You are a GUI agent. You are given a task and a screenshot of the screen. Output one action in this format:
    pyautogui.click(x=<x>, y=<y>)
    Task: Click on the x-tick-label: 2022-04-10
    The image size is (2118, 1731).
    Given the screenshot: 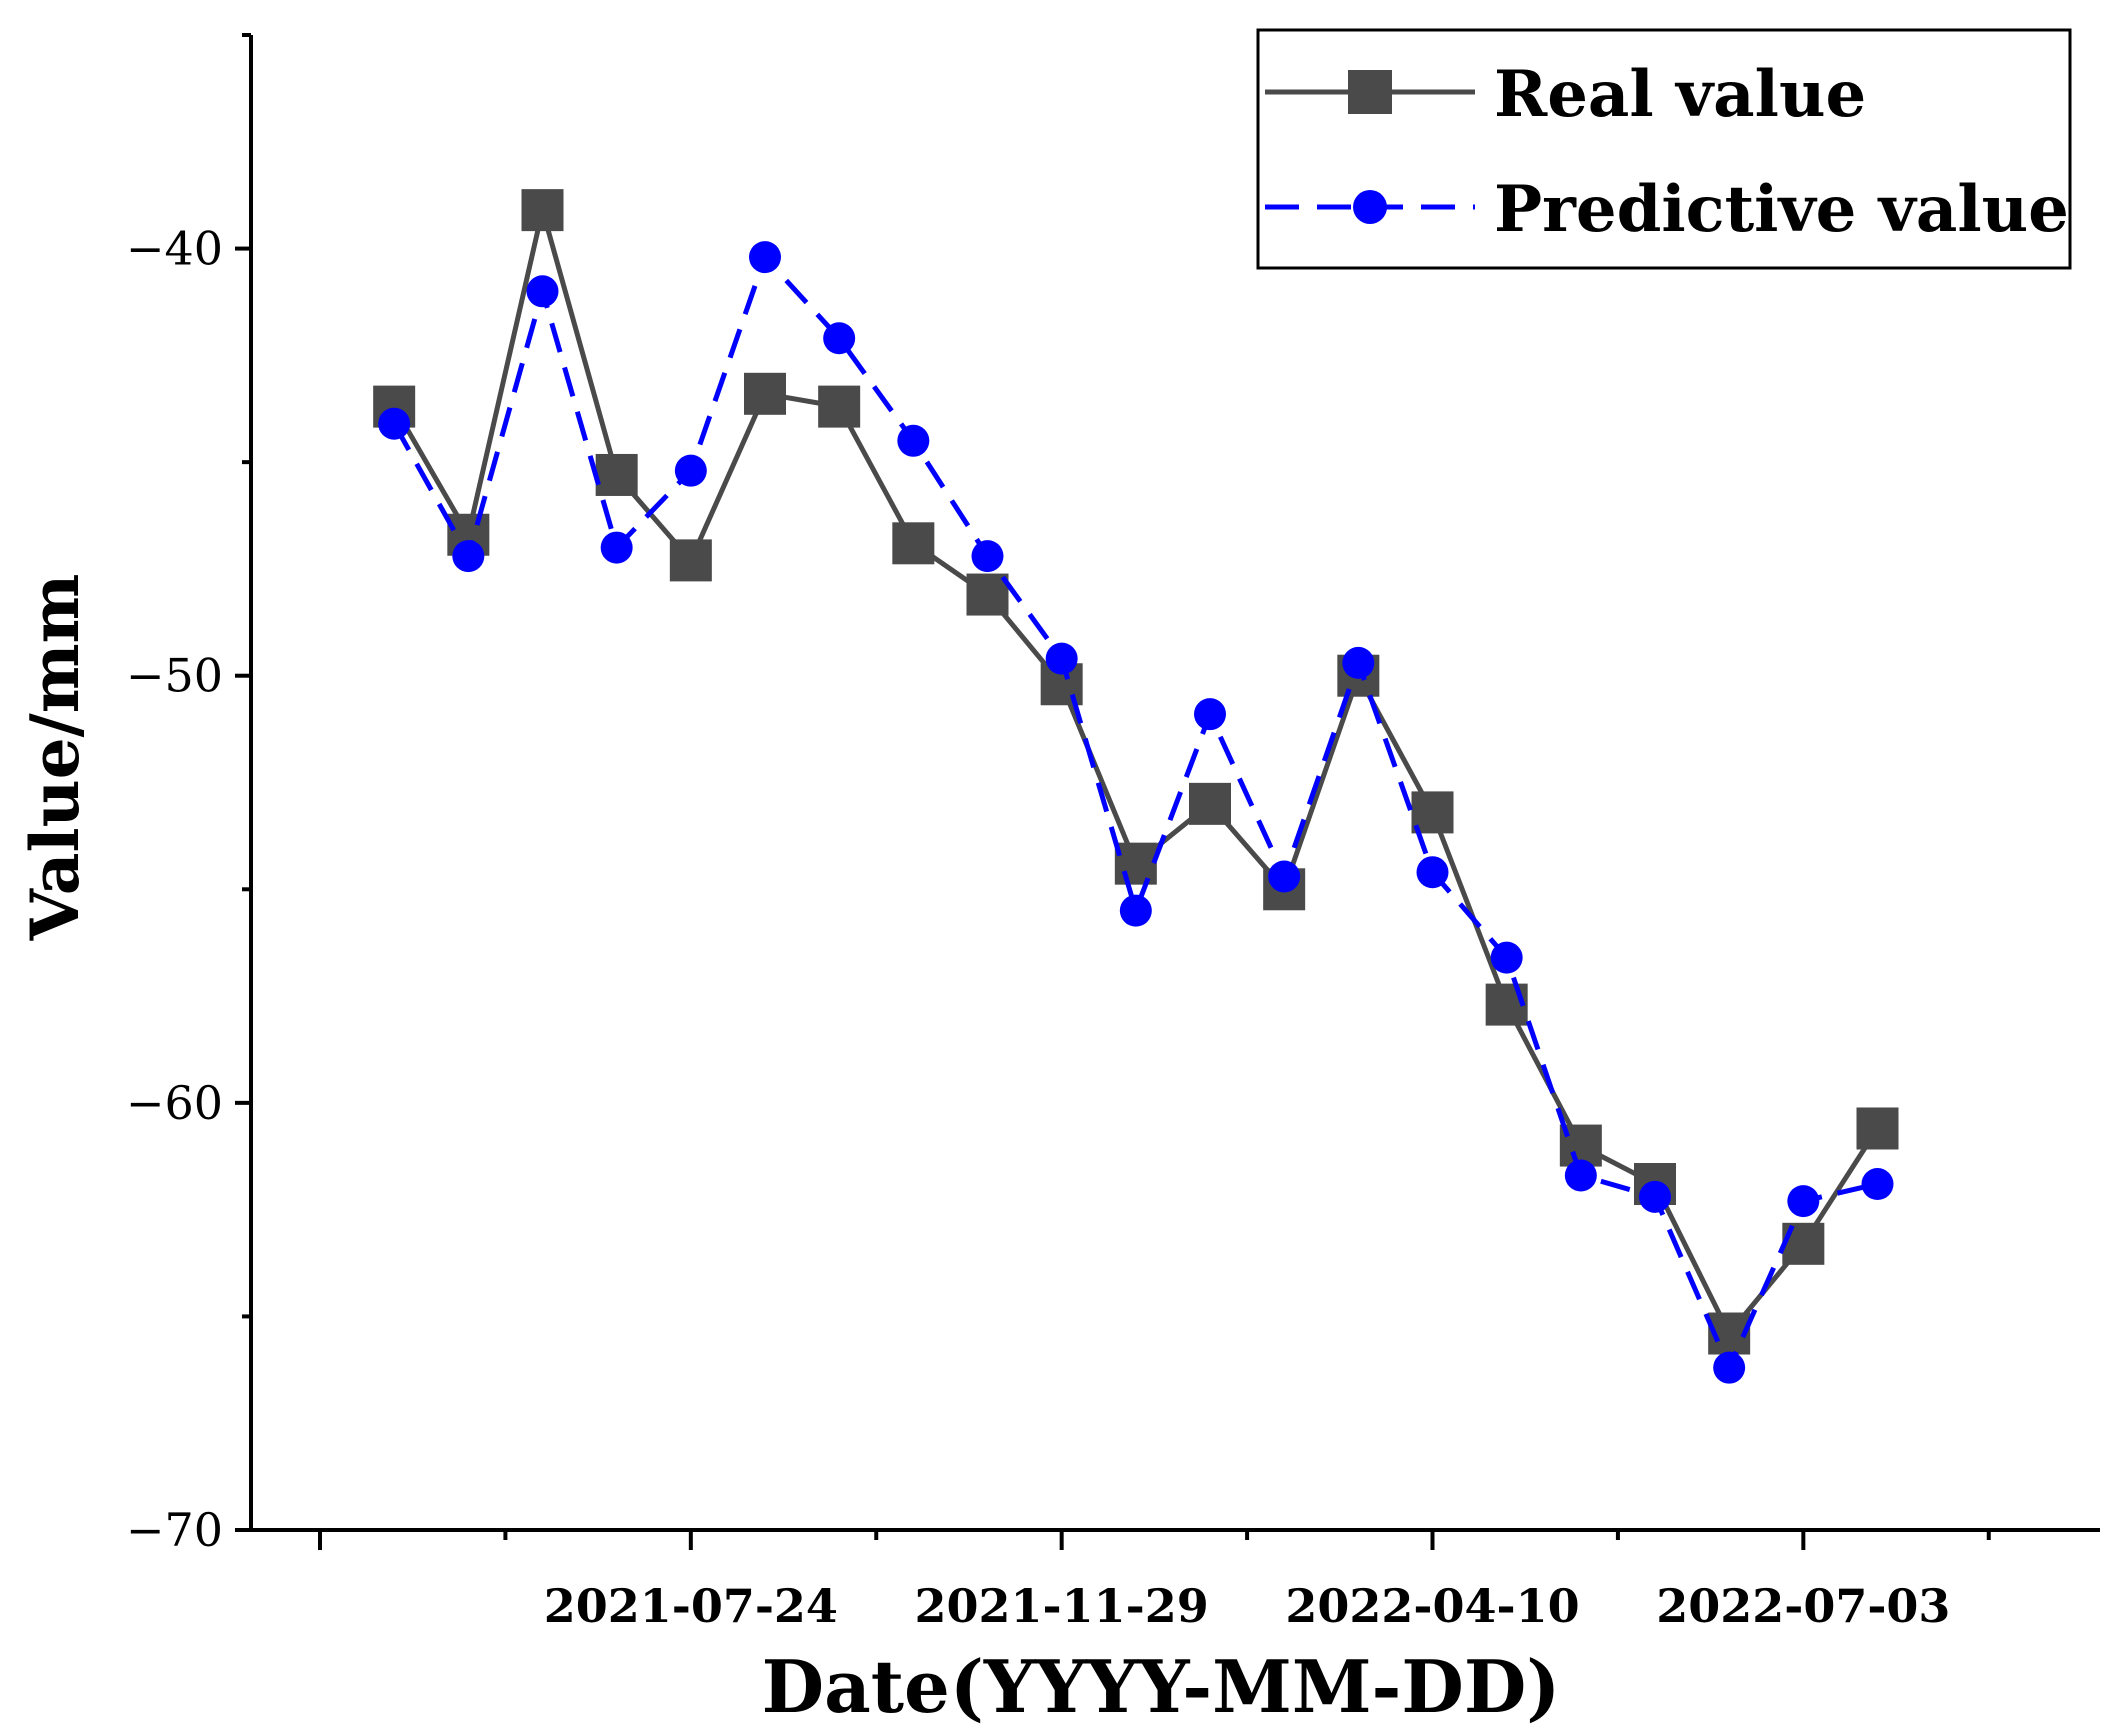 What is the action you would take?
    pyautogui.click(x=1432, y=1606)
    